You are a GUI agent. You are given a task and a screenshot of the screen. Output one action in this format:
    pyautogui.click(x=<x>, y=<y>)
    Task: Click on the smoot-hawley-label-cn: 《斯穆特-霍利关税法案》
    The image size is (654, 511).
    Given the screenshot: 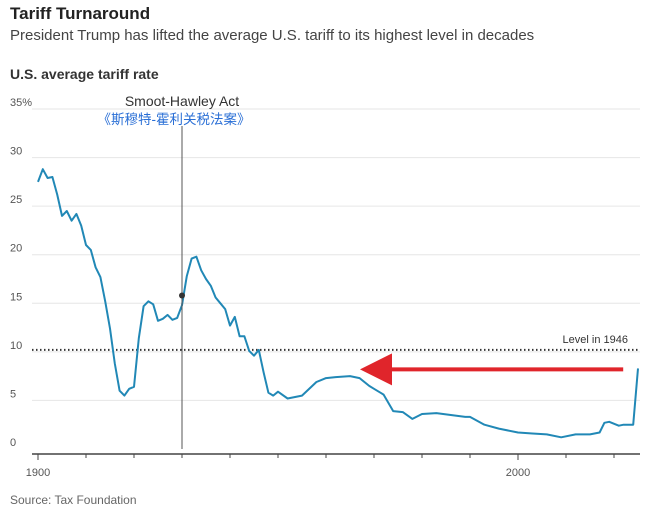 What is the action you would take?
    pyautogui.click(x=174, y=119)
    